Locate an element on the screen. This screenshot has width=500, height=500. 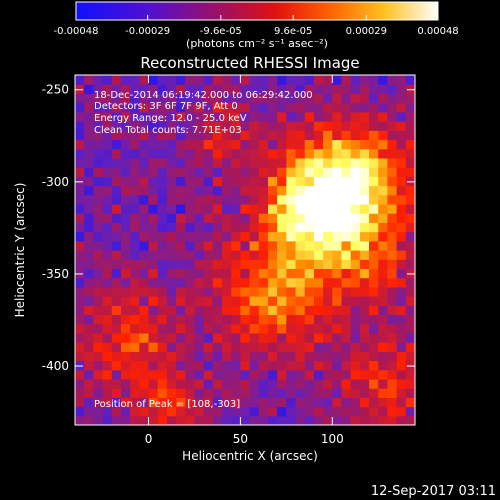
colorbar-tick-label: 0.00029 is located at coordinates (366, 31).